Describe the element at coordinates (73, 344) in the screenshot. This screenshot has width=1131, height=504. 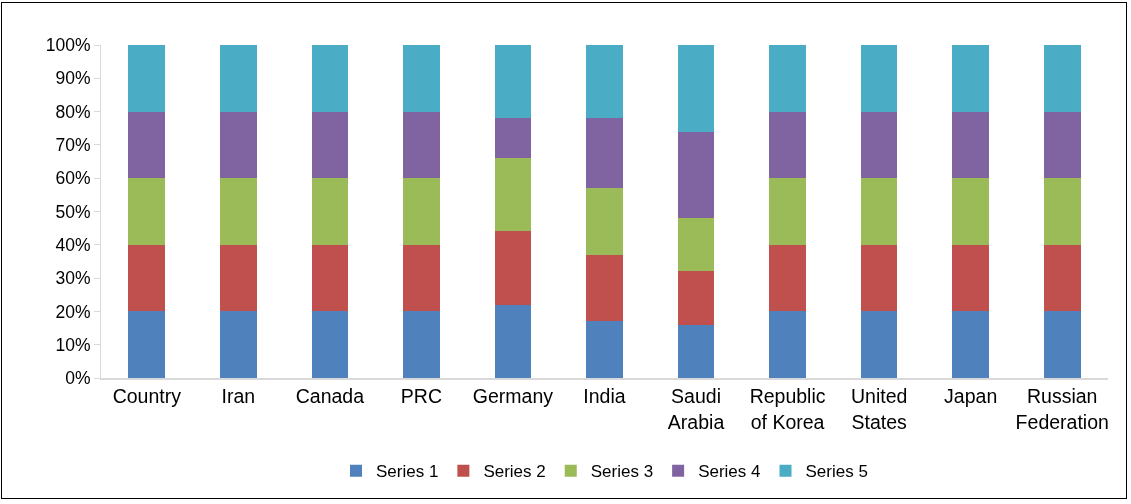
I see `y-tick-label: 10%` at that location.